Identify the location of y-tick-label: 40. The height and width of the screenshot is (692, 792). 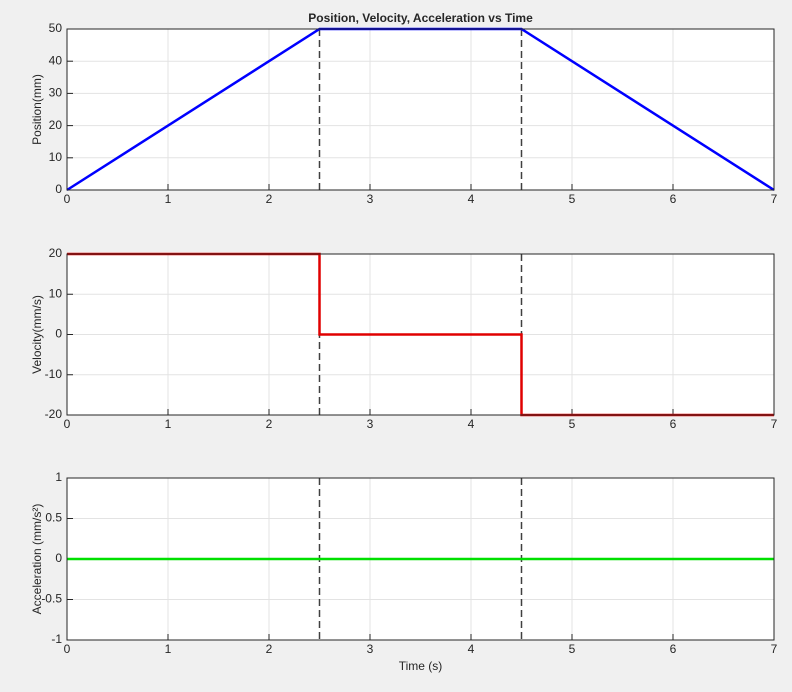
(56, 60).